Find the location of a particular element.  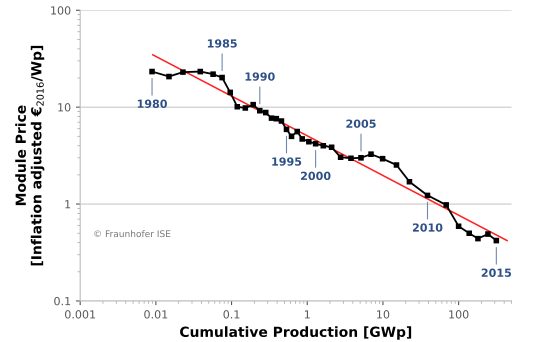

y-tick-label: 0.1 is located at coordinates (62, 301).